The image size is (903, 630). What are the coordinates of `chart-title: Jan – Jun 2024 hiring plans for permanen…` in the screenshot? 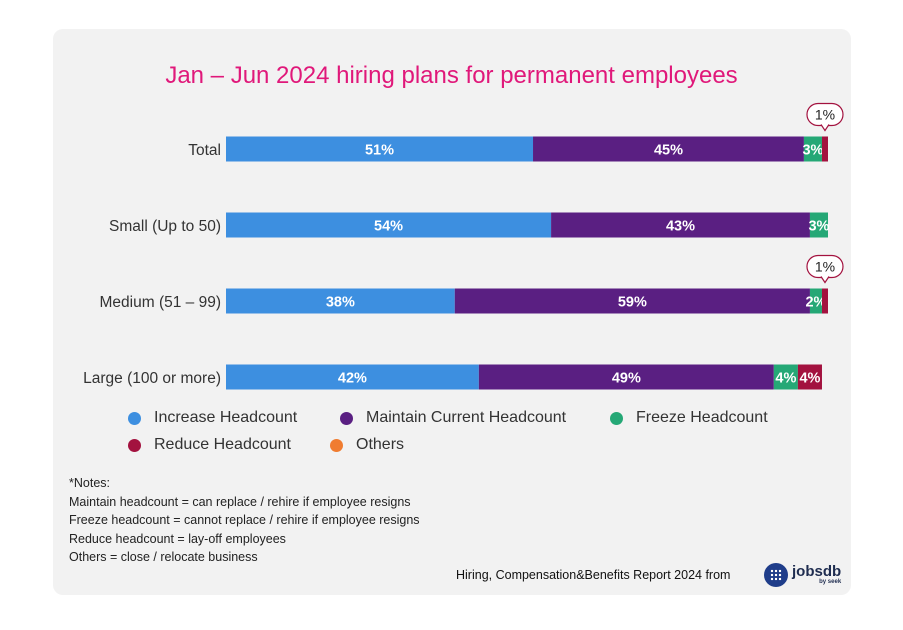 It's located at (451, 75).